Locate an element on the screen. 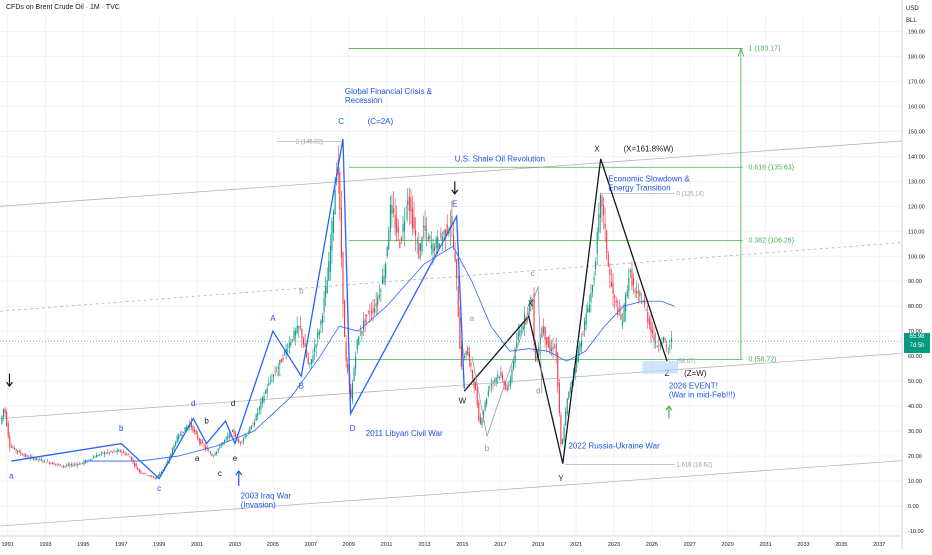  chart-title: CFDs on Brent Crude Oil · 1M · TVC is located at coordinates (63, 7).